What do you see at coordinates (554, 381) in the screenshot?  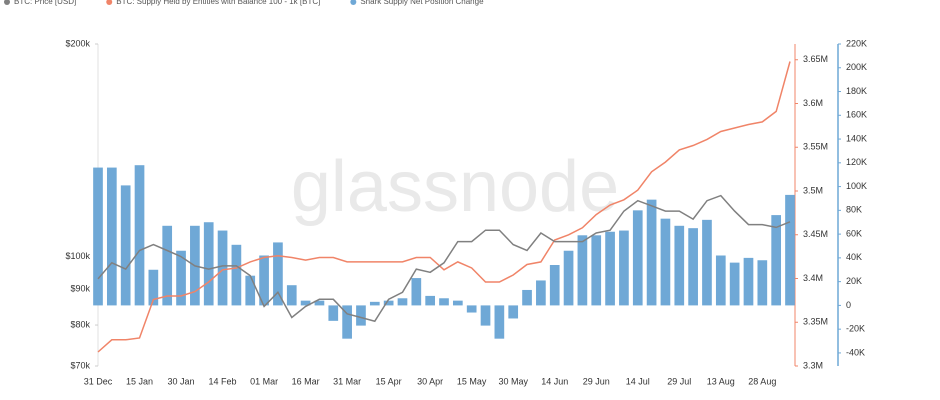 I see `x-tick-label: 14 Jun` at bounding box center [554, 381].